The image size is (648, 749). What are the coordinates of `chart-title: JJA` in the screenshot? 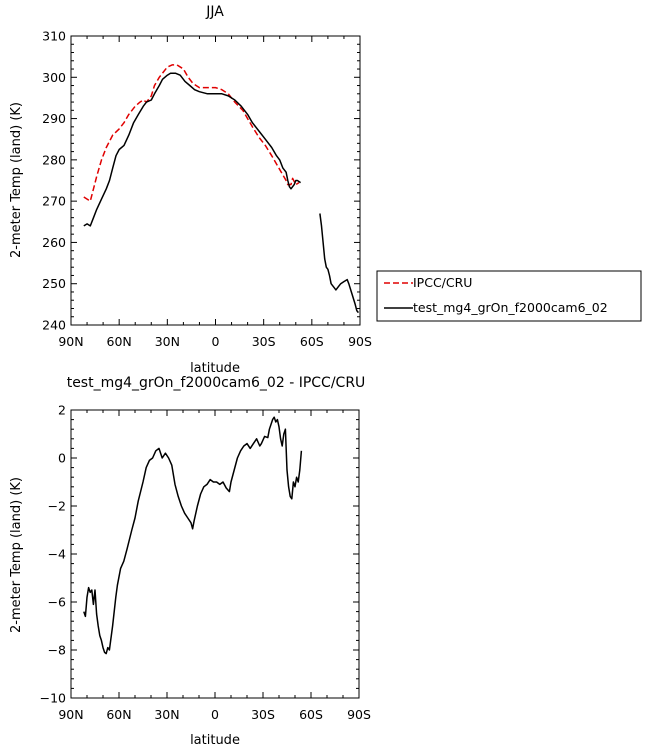 It's located at (214, 12).